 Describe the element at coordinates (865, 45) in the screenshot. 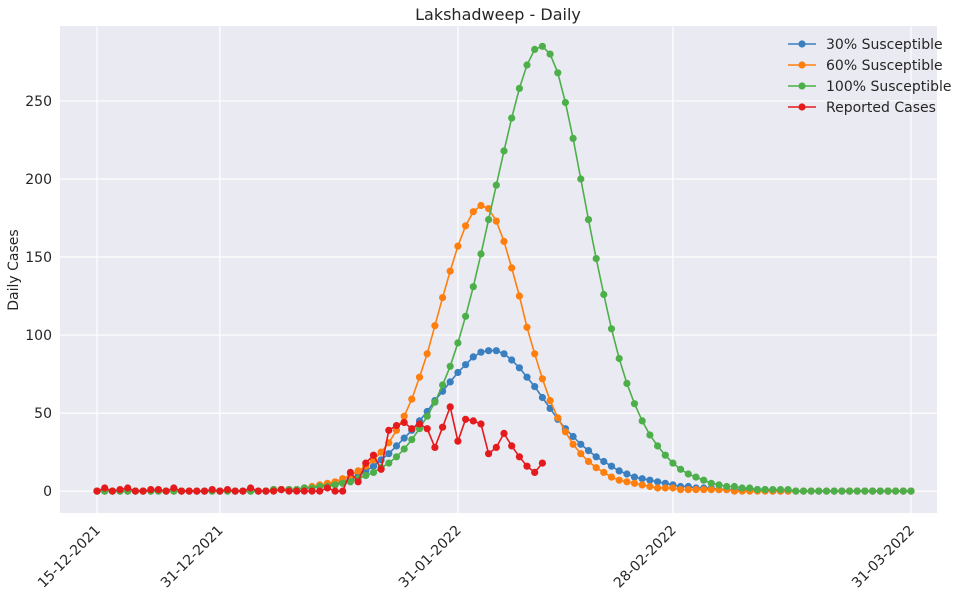

I see `legend-entry: 30% Susceptible` at that location.